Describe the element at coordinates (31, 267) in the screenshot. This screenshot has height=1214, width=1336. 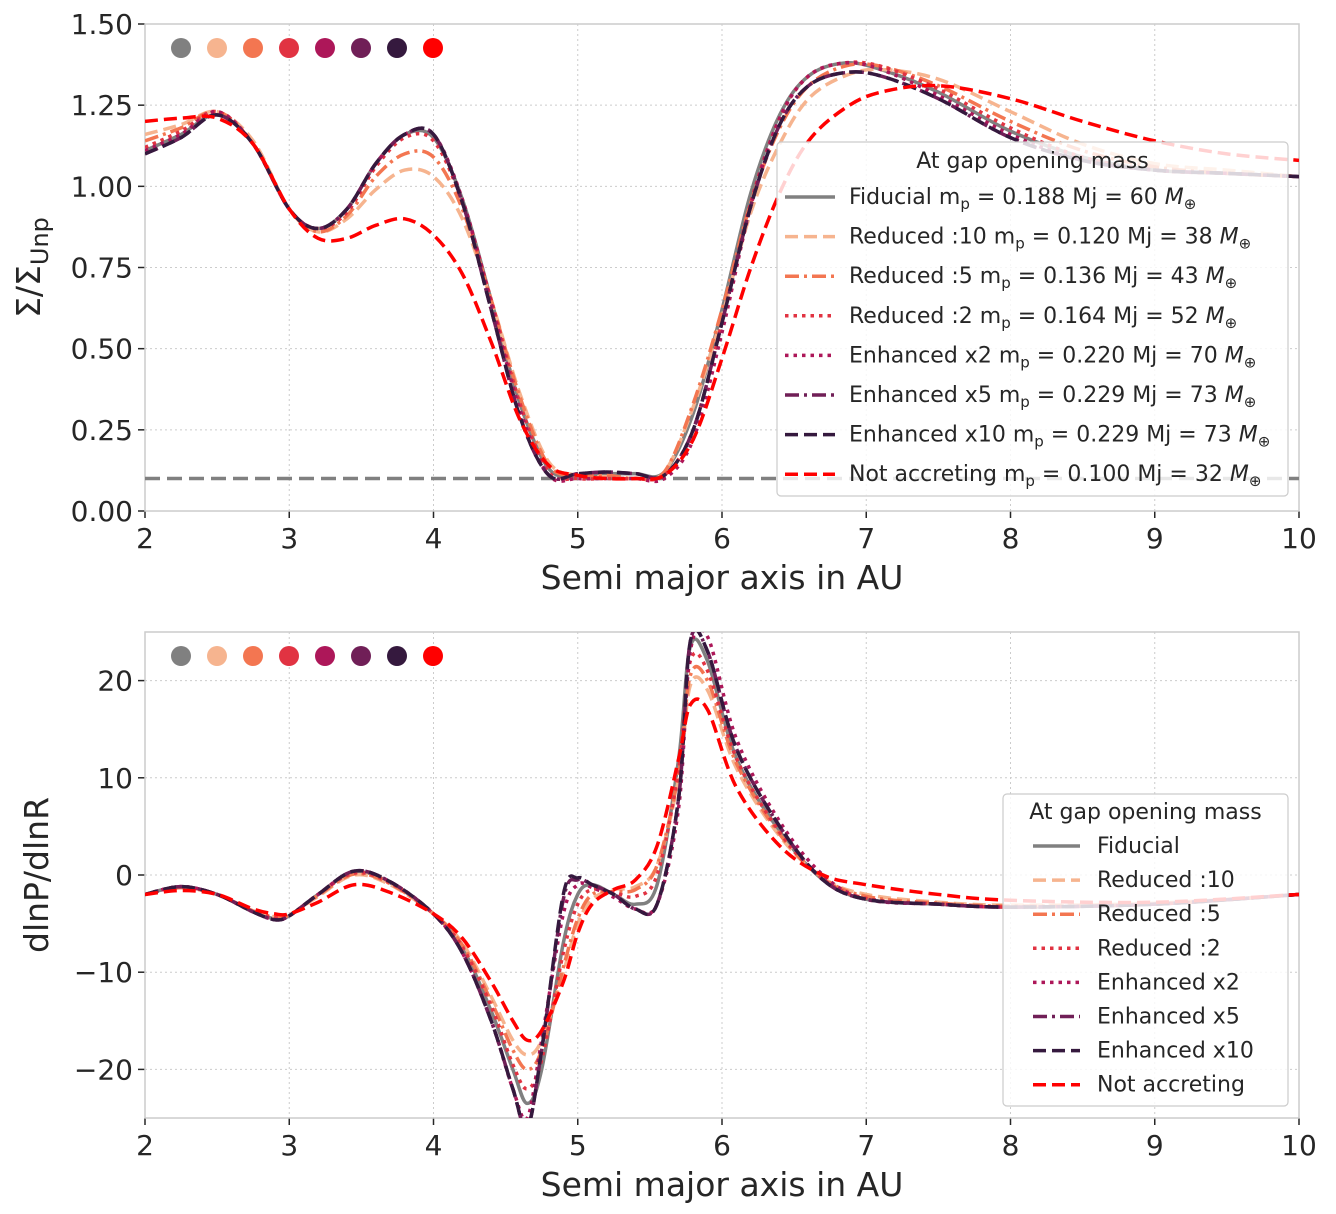
I see `y-axis-label: Σ/ΣUnp` at that location.